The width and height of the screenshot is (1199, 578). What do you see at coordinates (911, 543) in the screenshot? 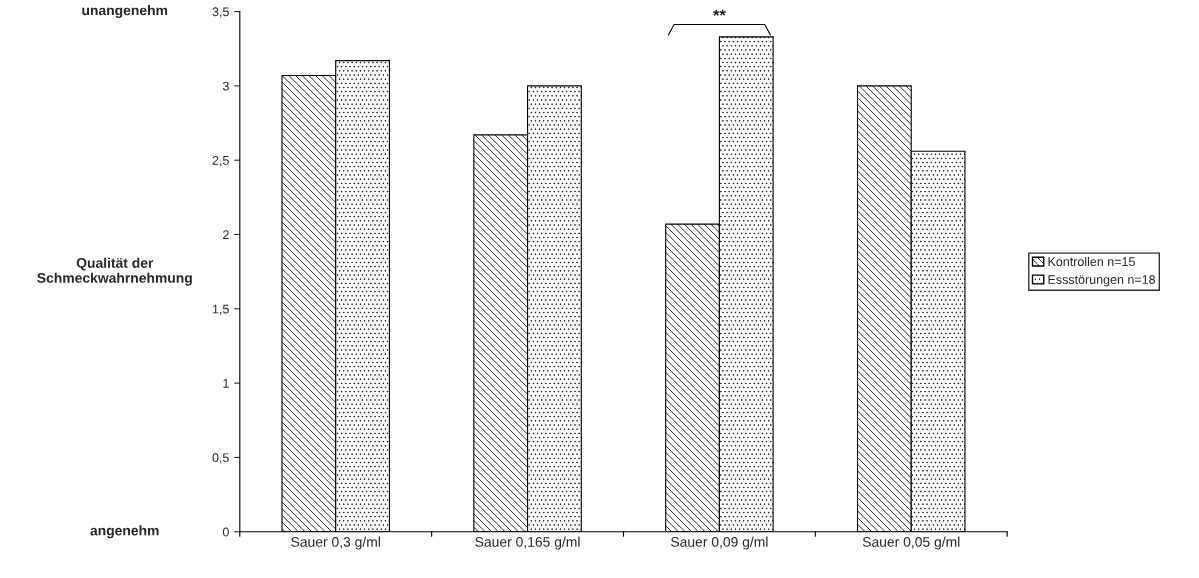
I see `x-tick-label: Sauer 0,05 g/ml` at bounding box center [911, 543].